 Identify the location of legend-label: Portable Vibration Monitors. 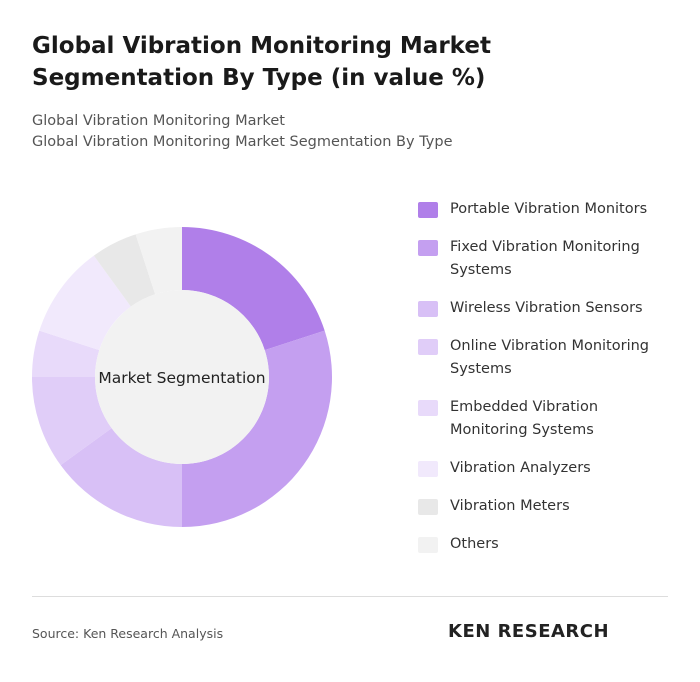
(549, 209).